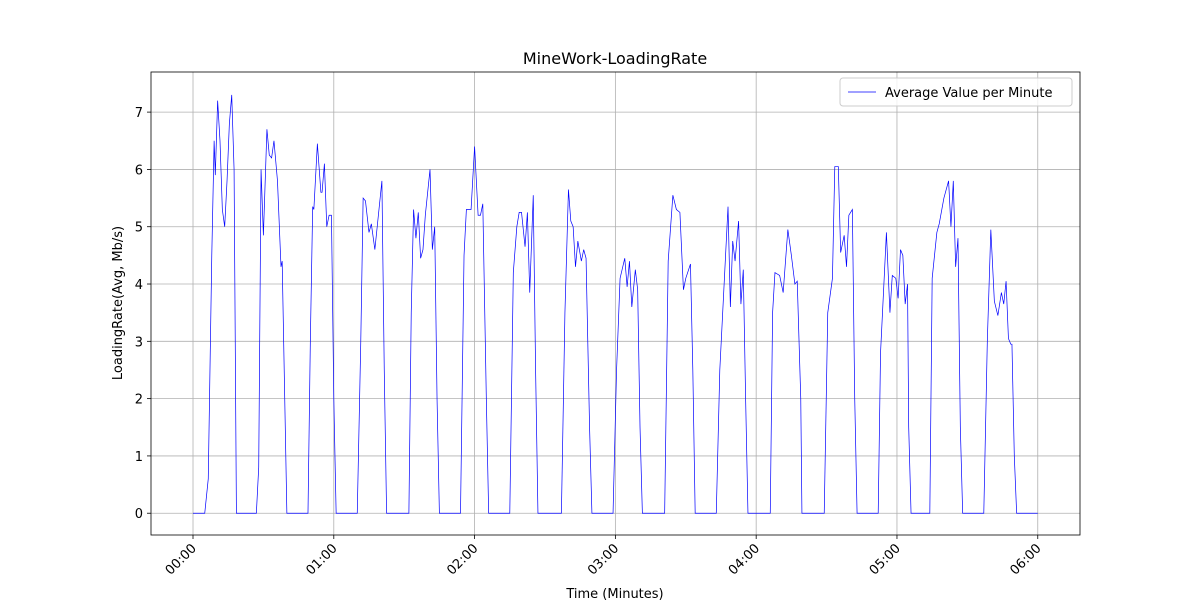 Image resolution: width=1200 pixels, height=604 pixels. What do you see at coordinates (614, 593) in the screenshot?
I see `x-axis-label: Time (Minutes)` at bounding box center [614, 593].